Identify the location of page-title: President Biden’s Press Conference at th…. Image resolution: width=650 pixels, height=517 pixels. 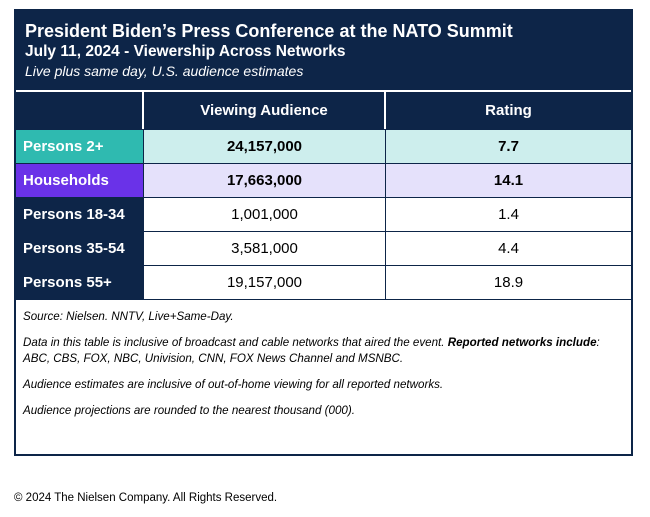
(269, 31).